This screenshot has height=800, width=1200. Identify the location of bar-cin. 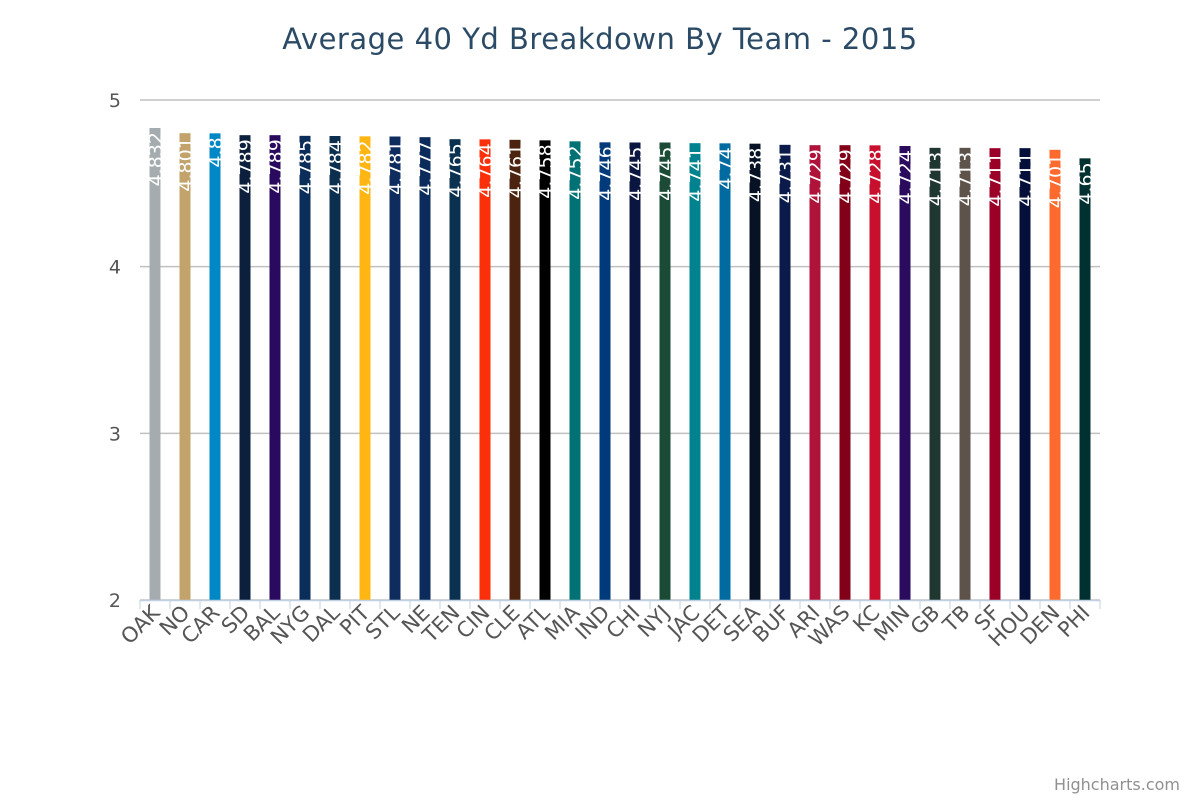
(485, 370).